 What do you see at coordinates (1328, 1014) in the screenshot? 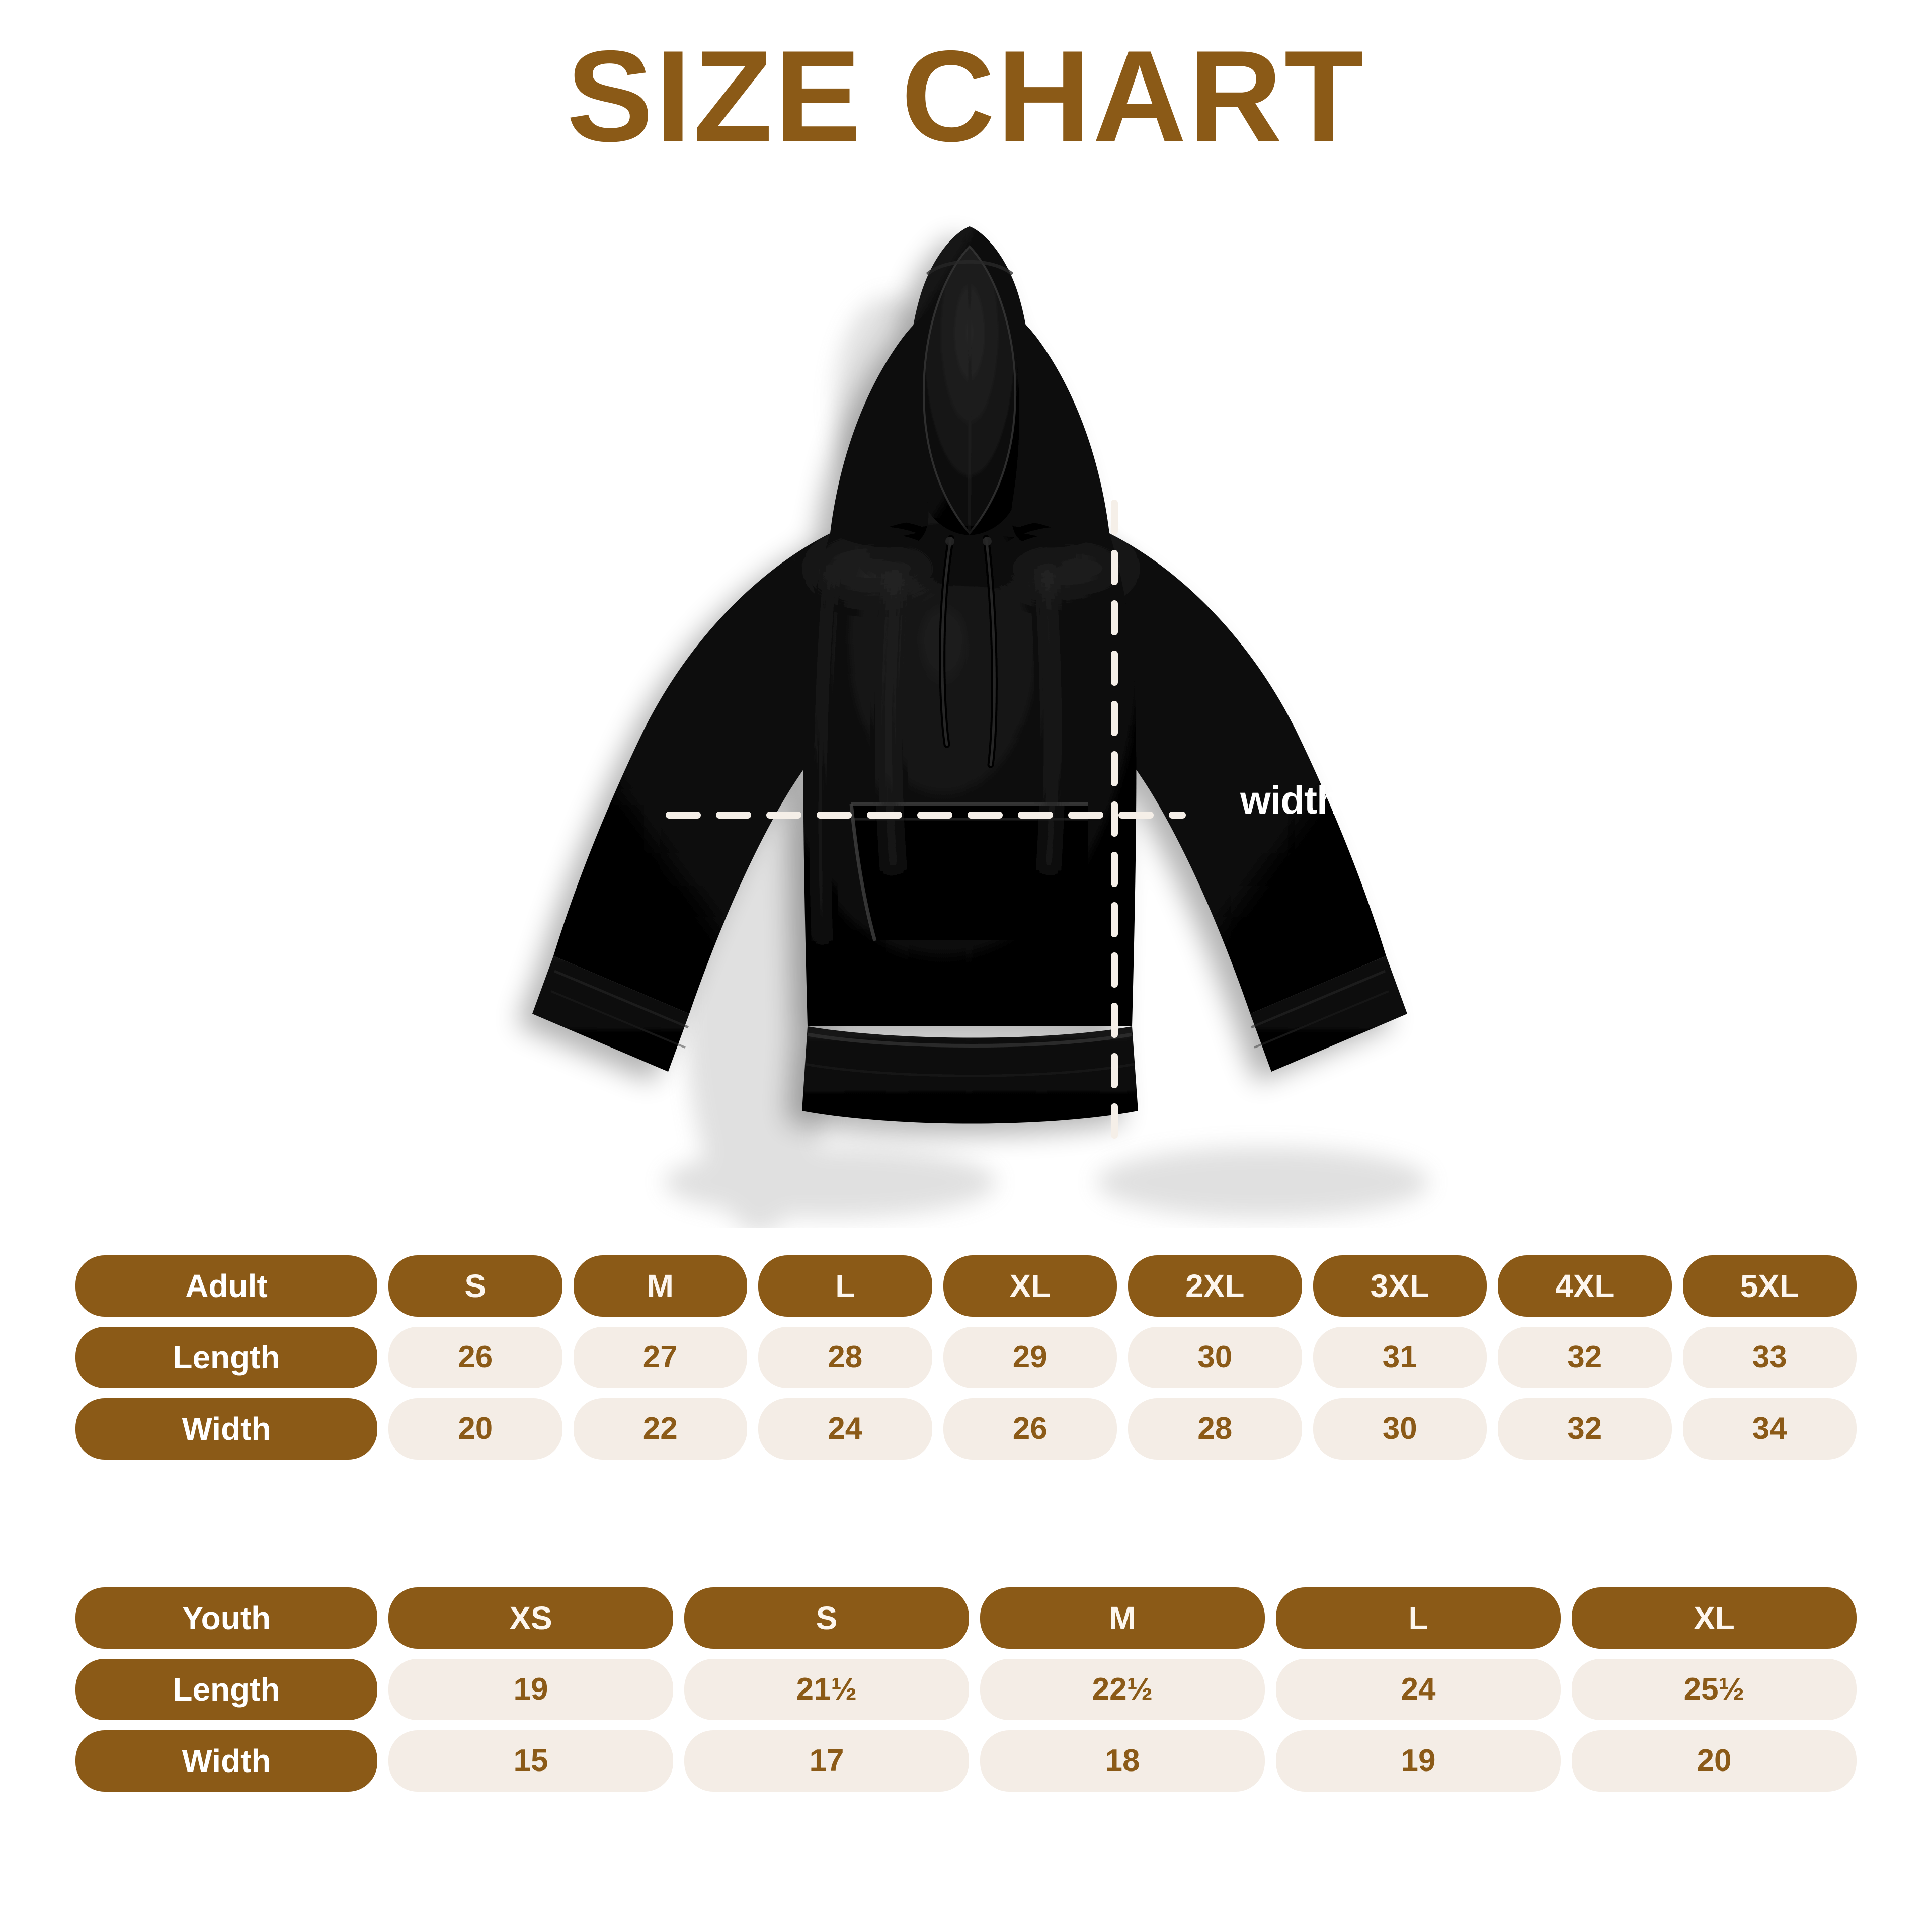
I see `right-cuff` at bounding box center [1328, 1014].